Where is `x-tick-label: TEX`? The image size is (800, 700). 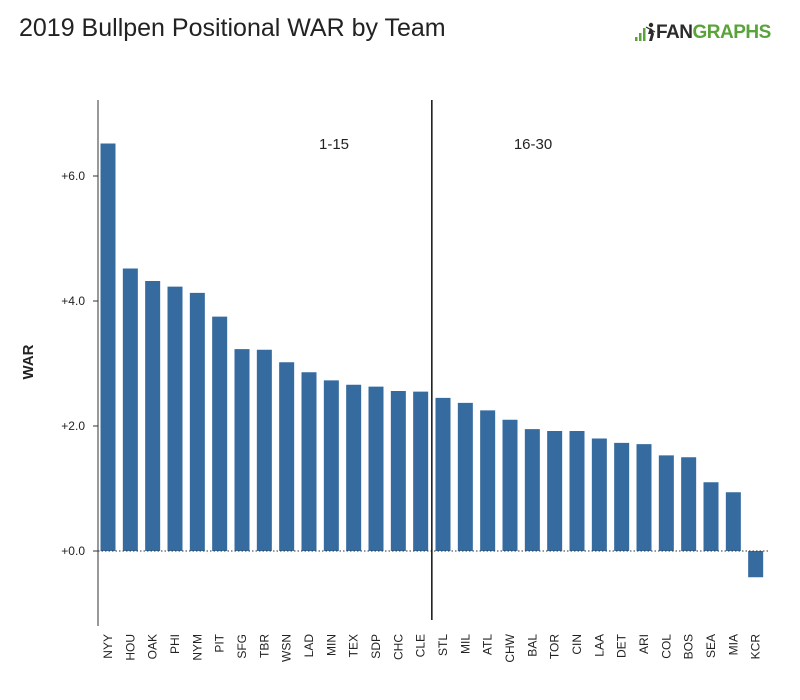 x-tick-label: TEX is located at coordinates (354, 645).